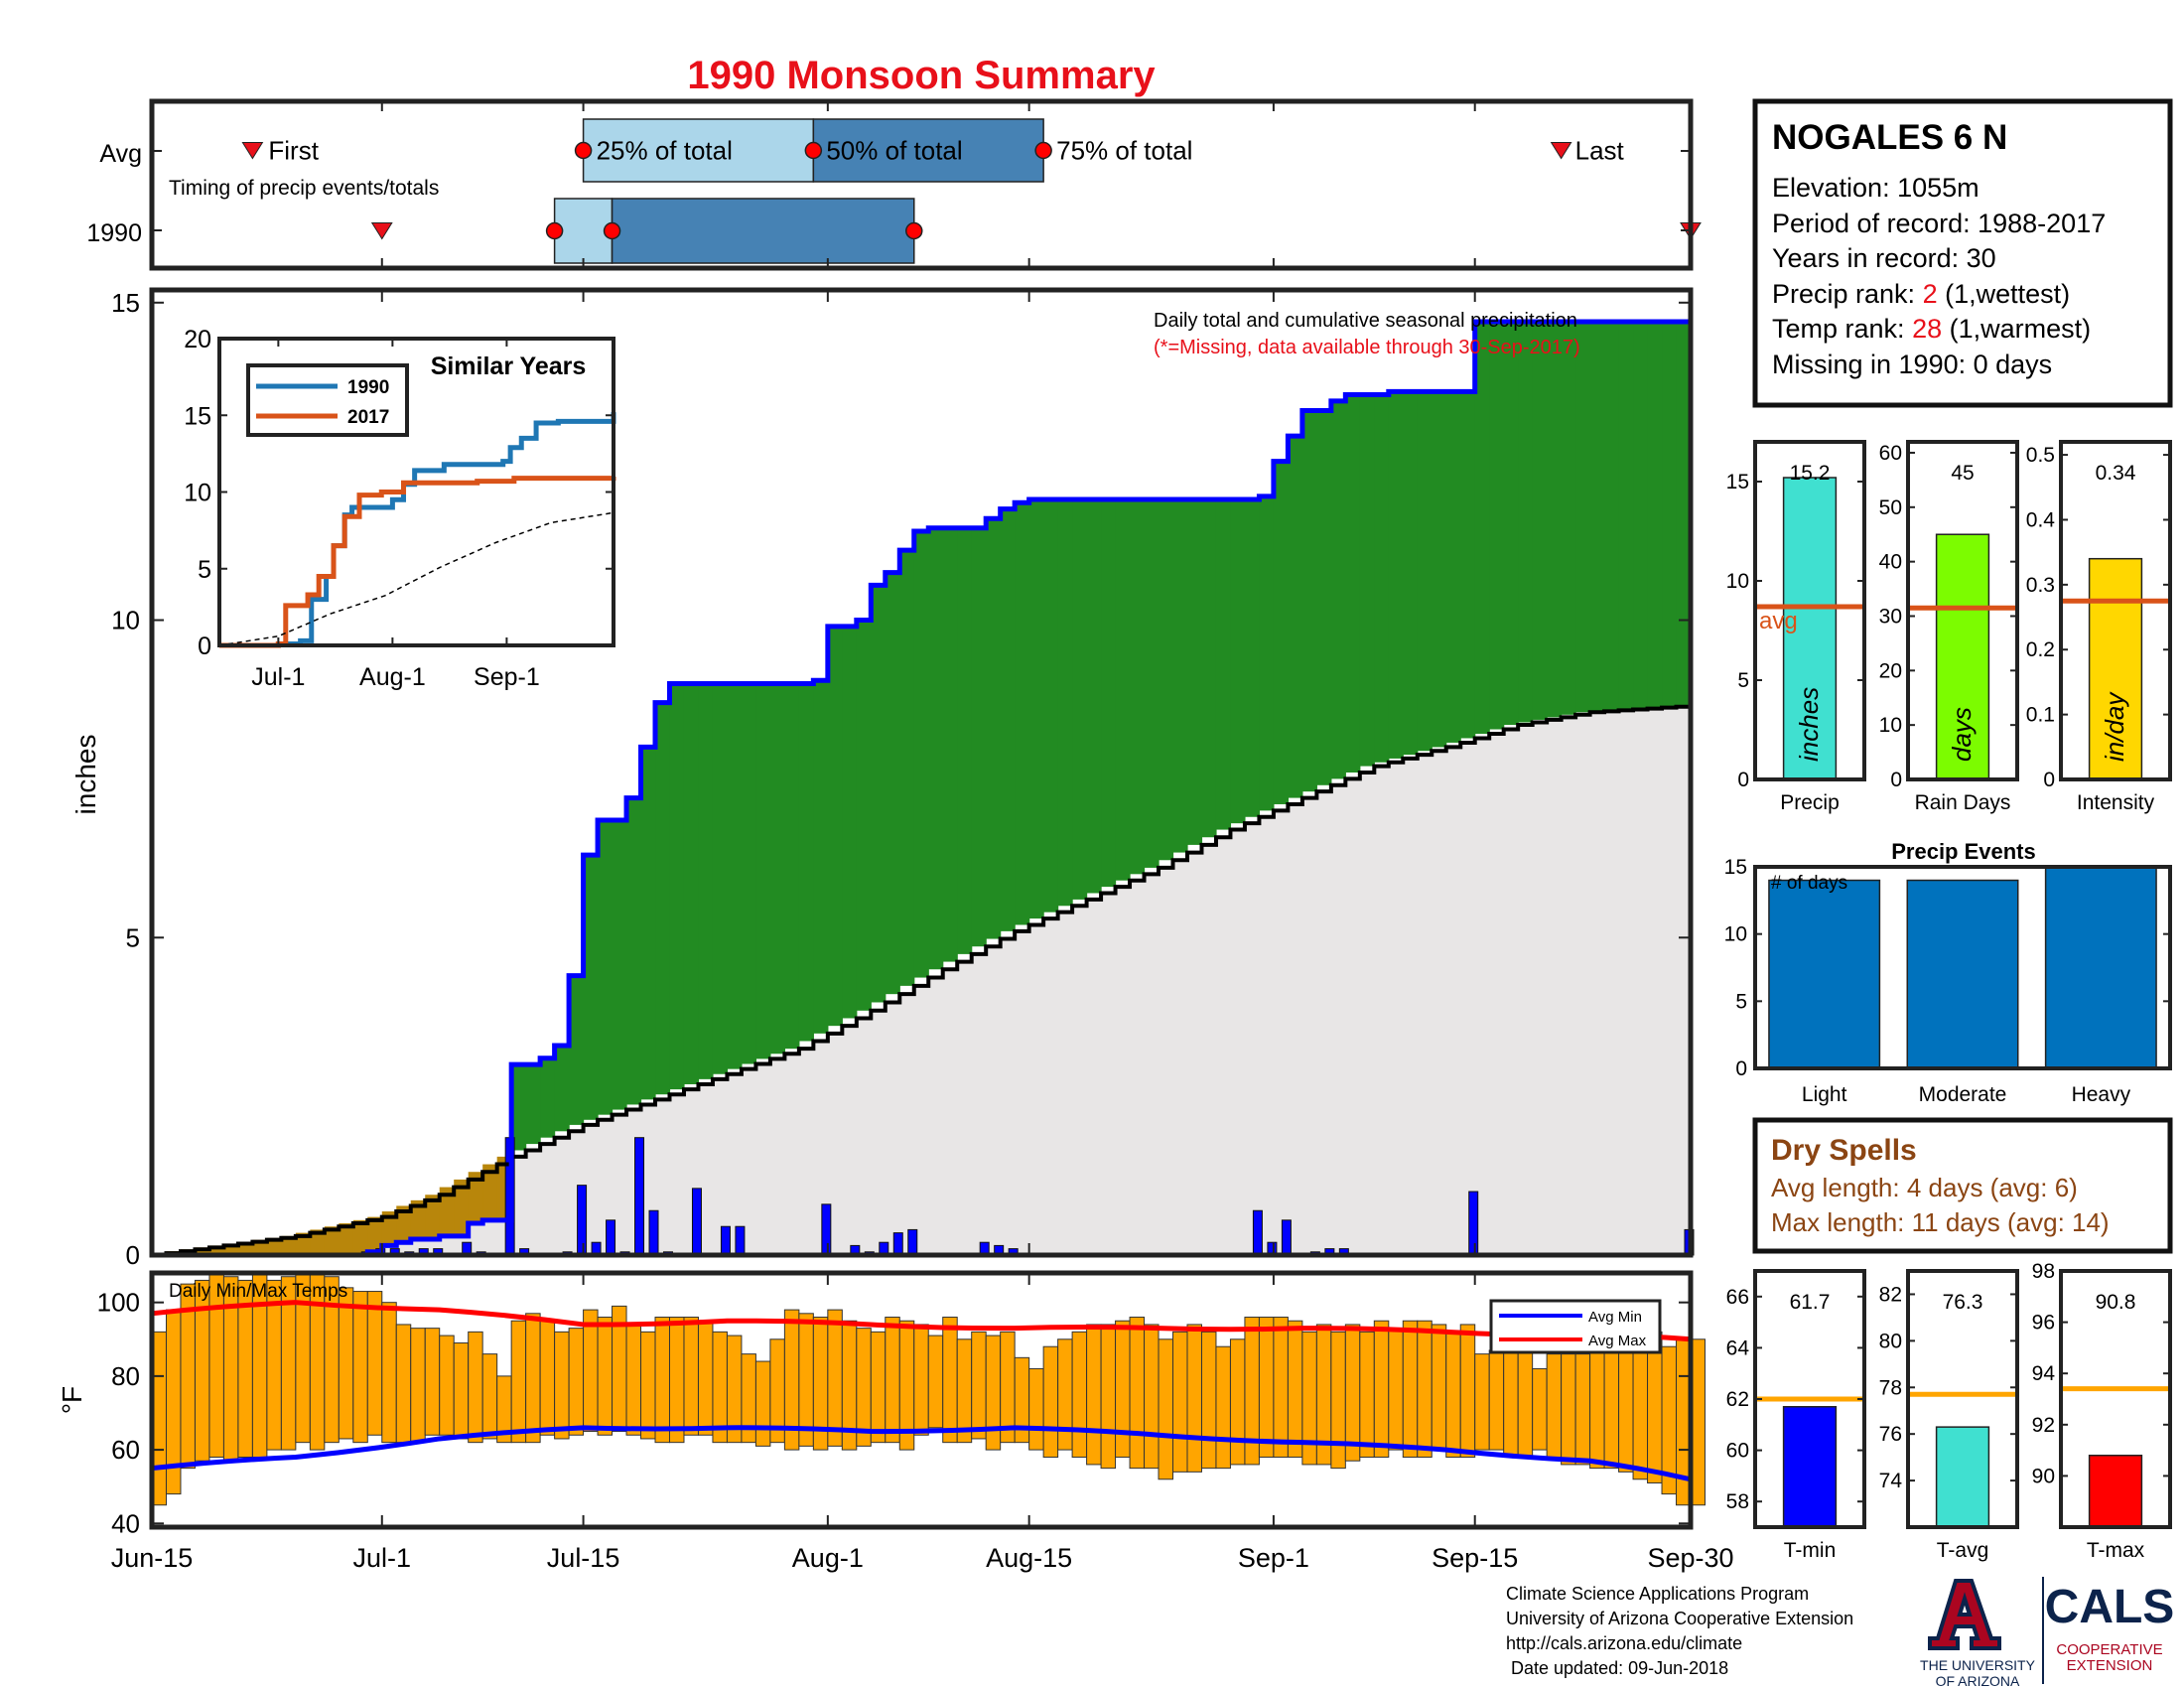 The height and width of the screenshot is (1688, 2184). I want to click on intensity_bar-y-tick-label: 0.1, so click(2040, 715).